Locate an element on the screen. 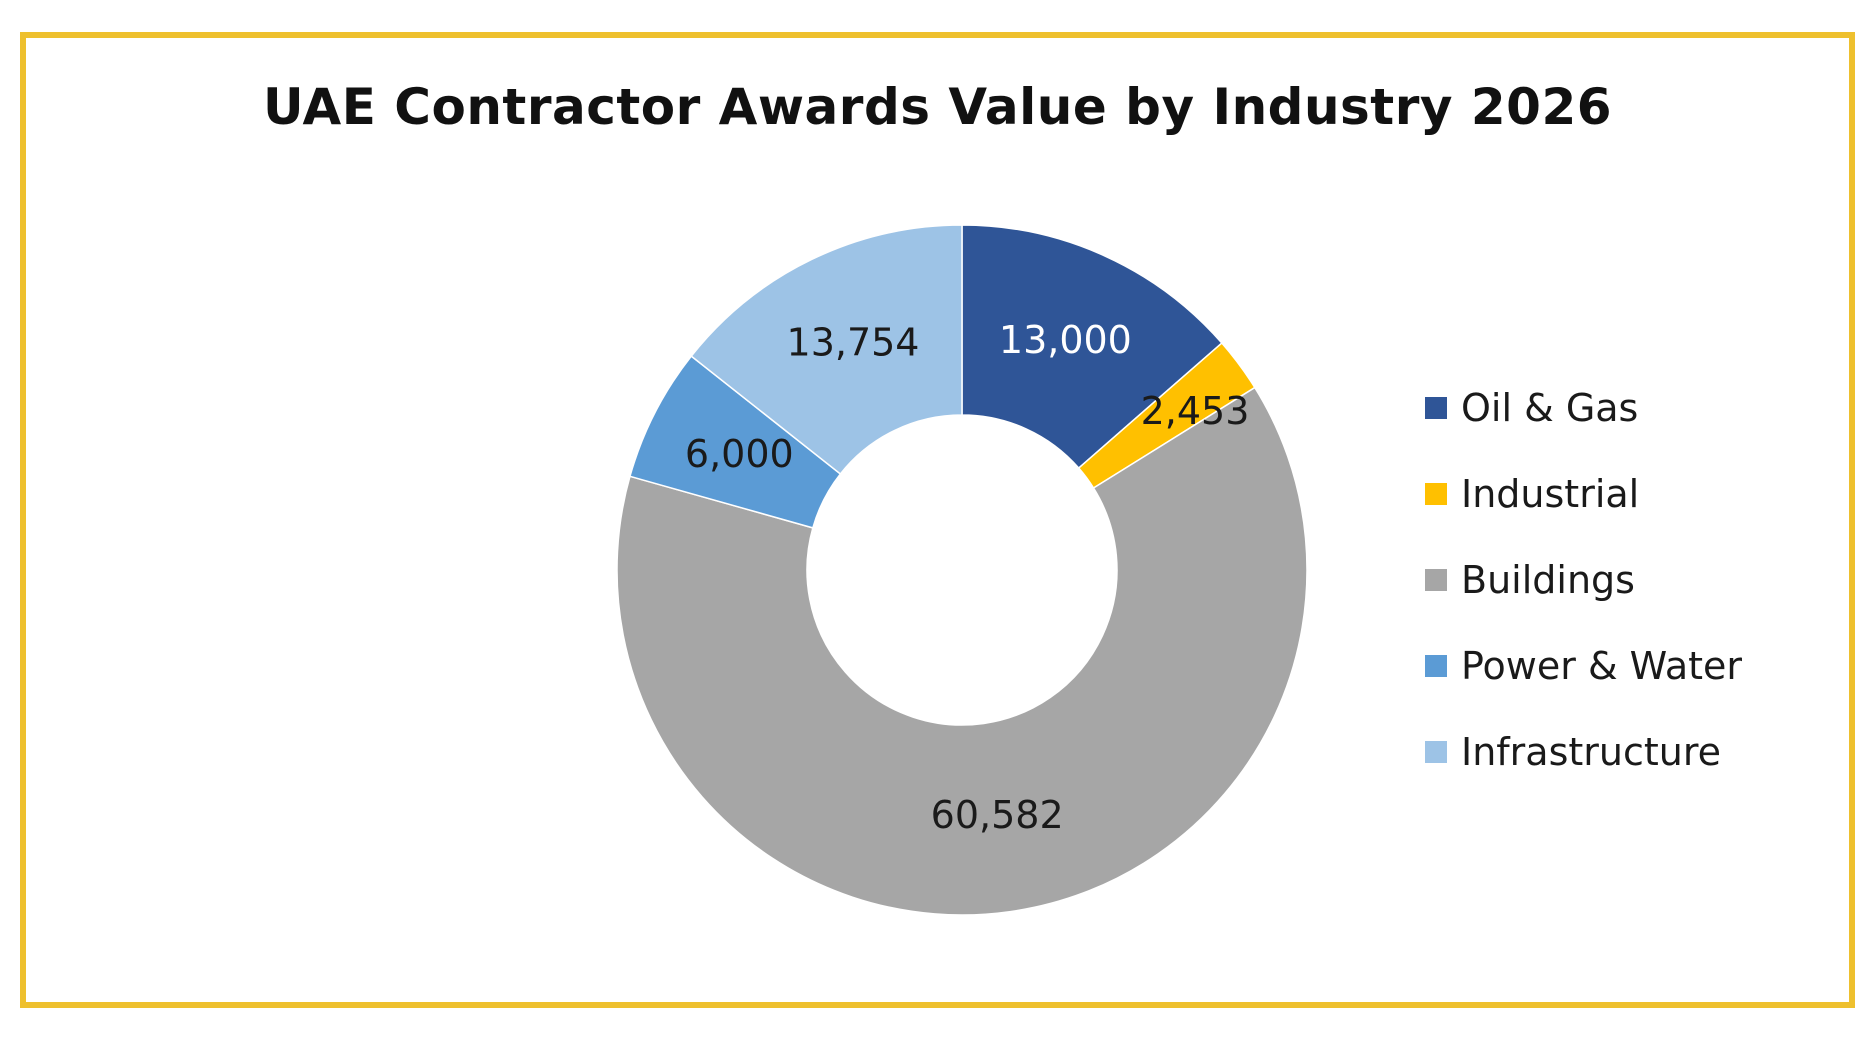  legend-label: Power & Water is located at coordinates (1602, 666).